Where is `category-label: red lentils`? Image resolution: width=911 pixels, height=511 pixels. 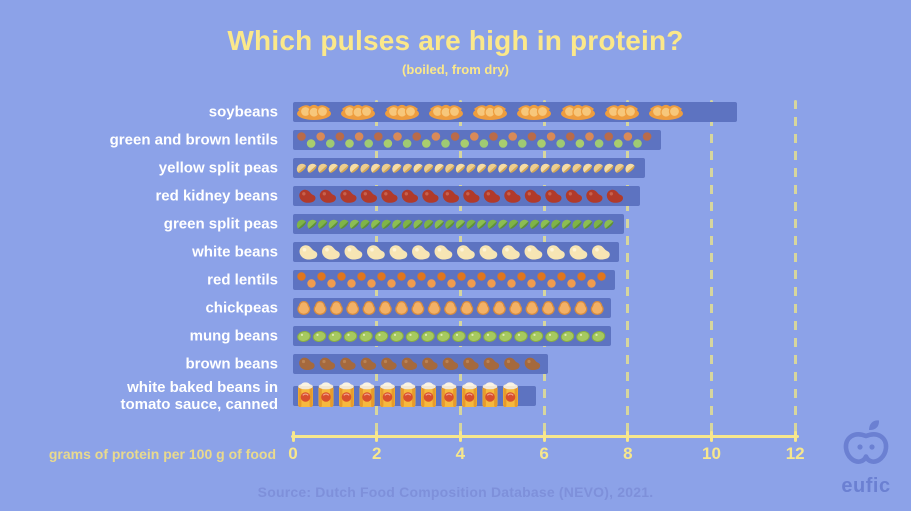
category-label: red lentils is located at coordinates (242, 280).